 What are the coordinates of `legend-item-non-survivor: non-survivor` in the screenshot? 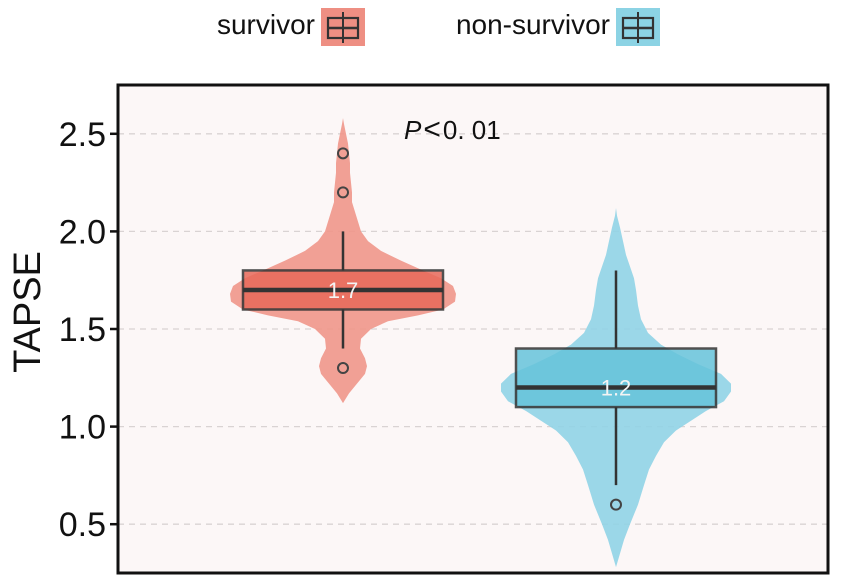 It's located at (558, 27).